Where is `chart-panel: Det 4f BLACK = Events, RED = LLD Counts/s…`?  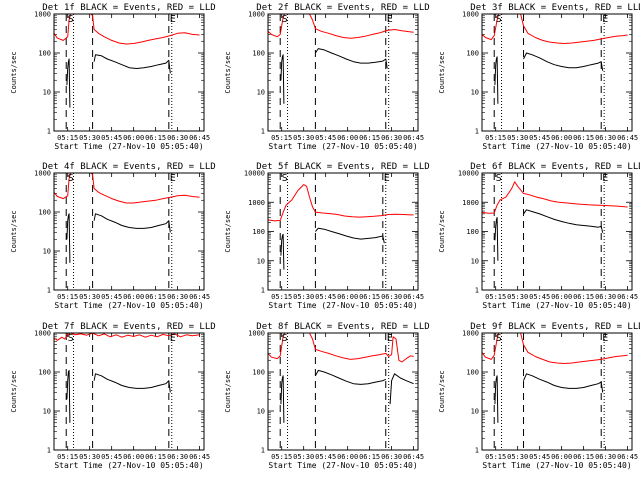
chart-panel: Det 4f BLACK = Events, RED = LLD Counts/s… is located at coordinates (113, 236).